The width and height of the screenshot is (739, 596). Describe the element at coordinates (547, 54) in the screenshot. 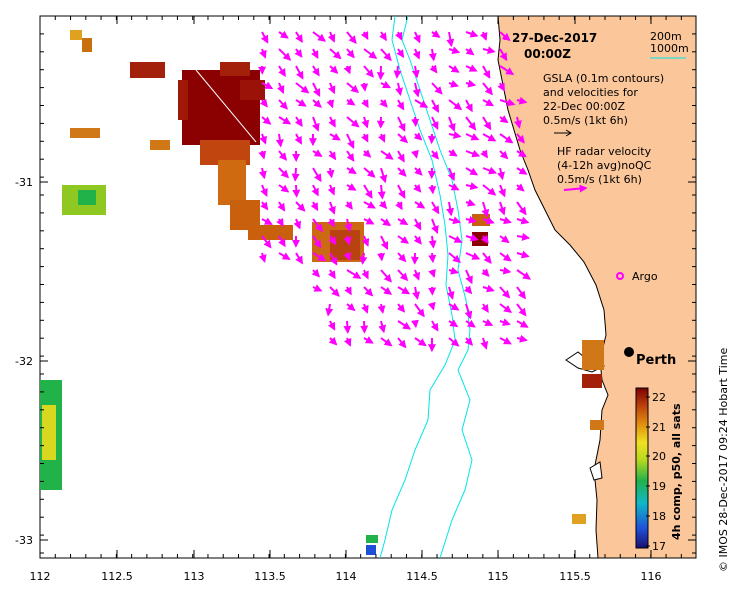

I see `time-label: 00:00Z` at that location.